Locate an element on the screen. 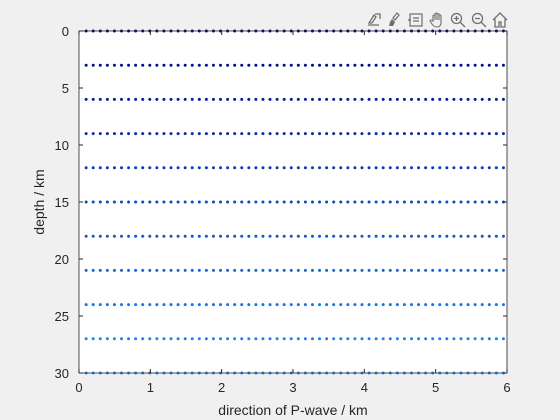 This screenshot has width=560, height=420. export-icon is located at coordinates (373, 20).